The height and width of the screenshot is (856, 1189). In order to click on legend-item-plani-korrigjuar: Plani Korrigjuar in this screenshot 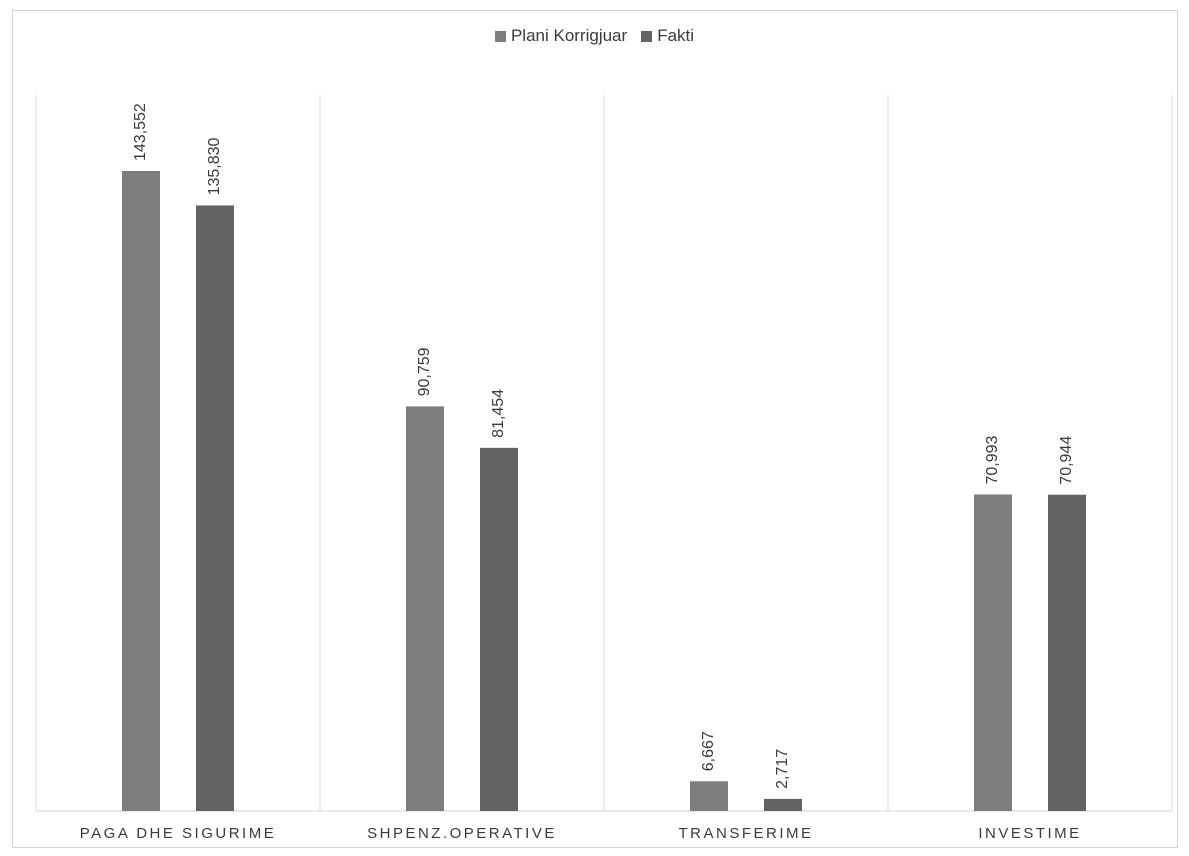, I will do `click(561, 36)`.